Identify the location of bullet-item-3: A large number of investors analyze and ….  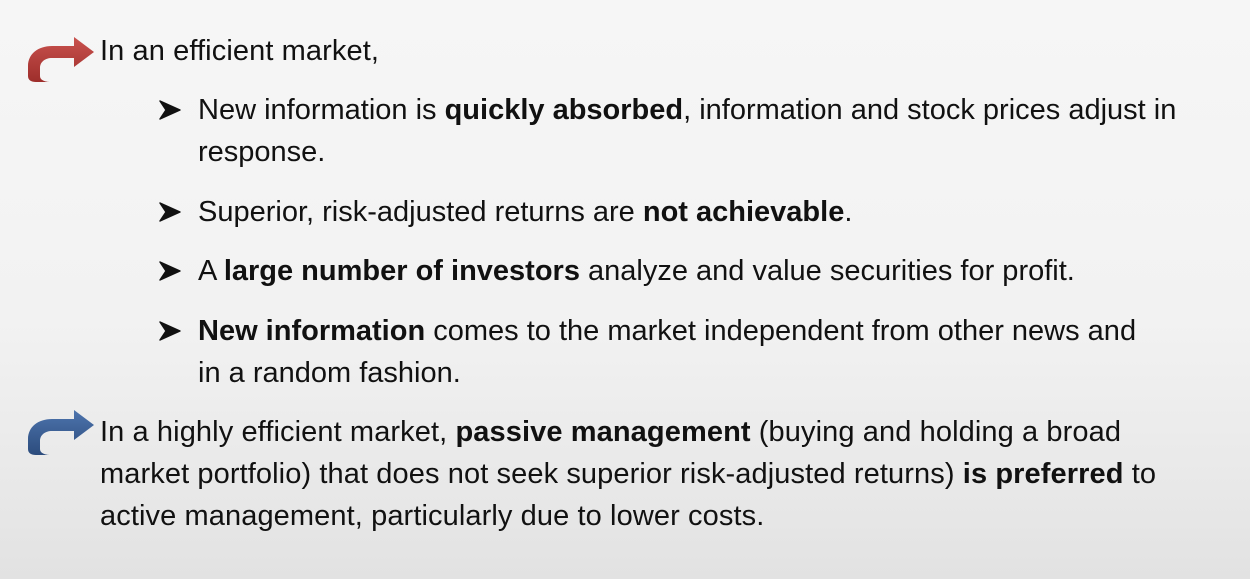
(673, 271).